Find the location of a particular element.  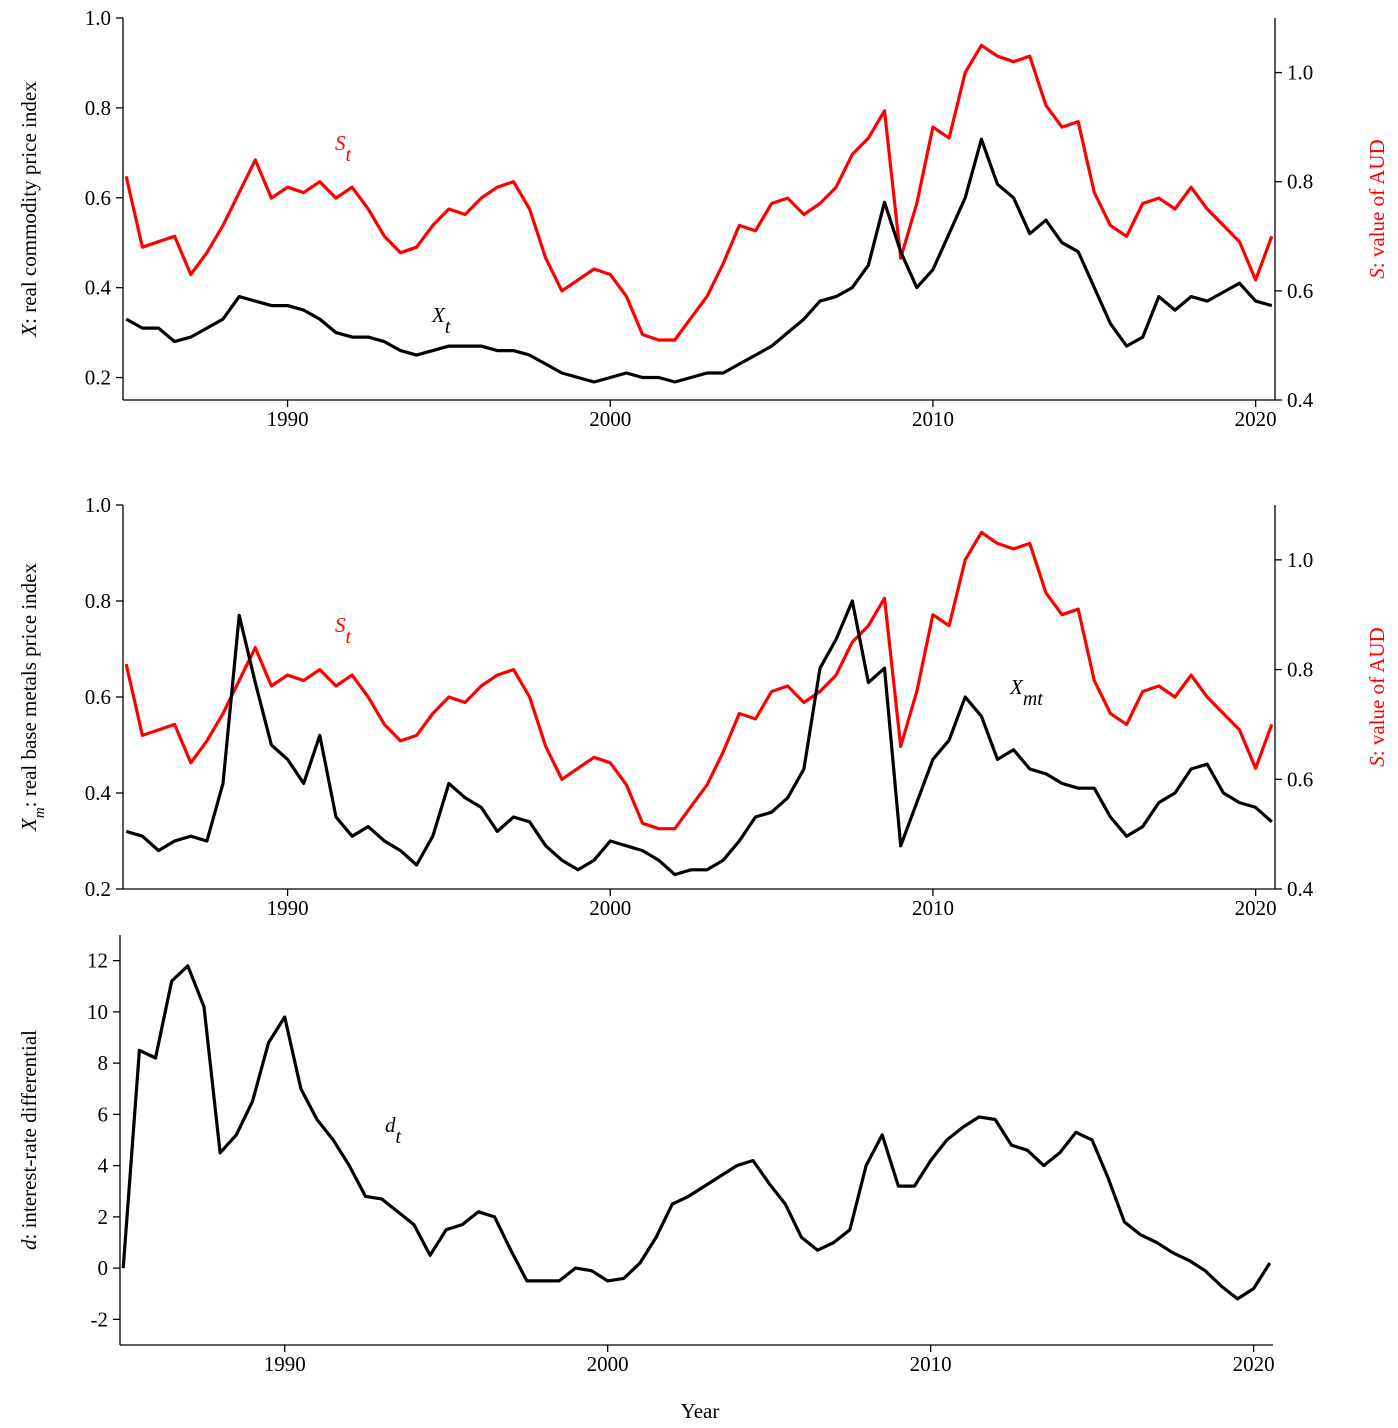

y-axis-label-text: : interest-rate differential is located at coordinates (29, 1135).